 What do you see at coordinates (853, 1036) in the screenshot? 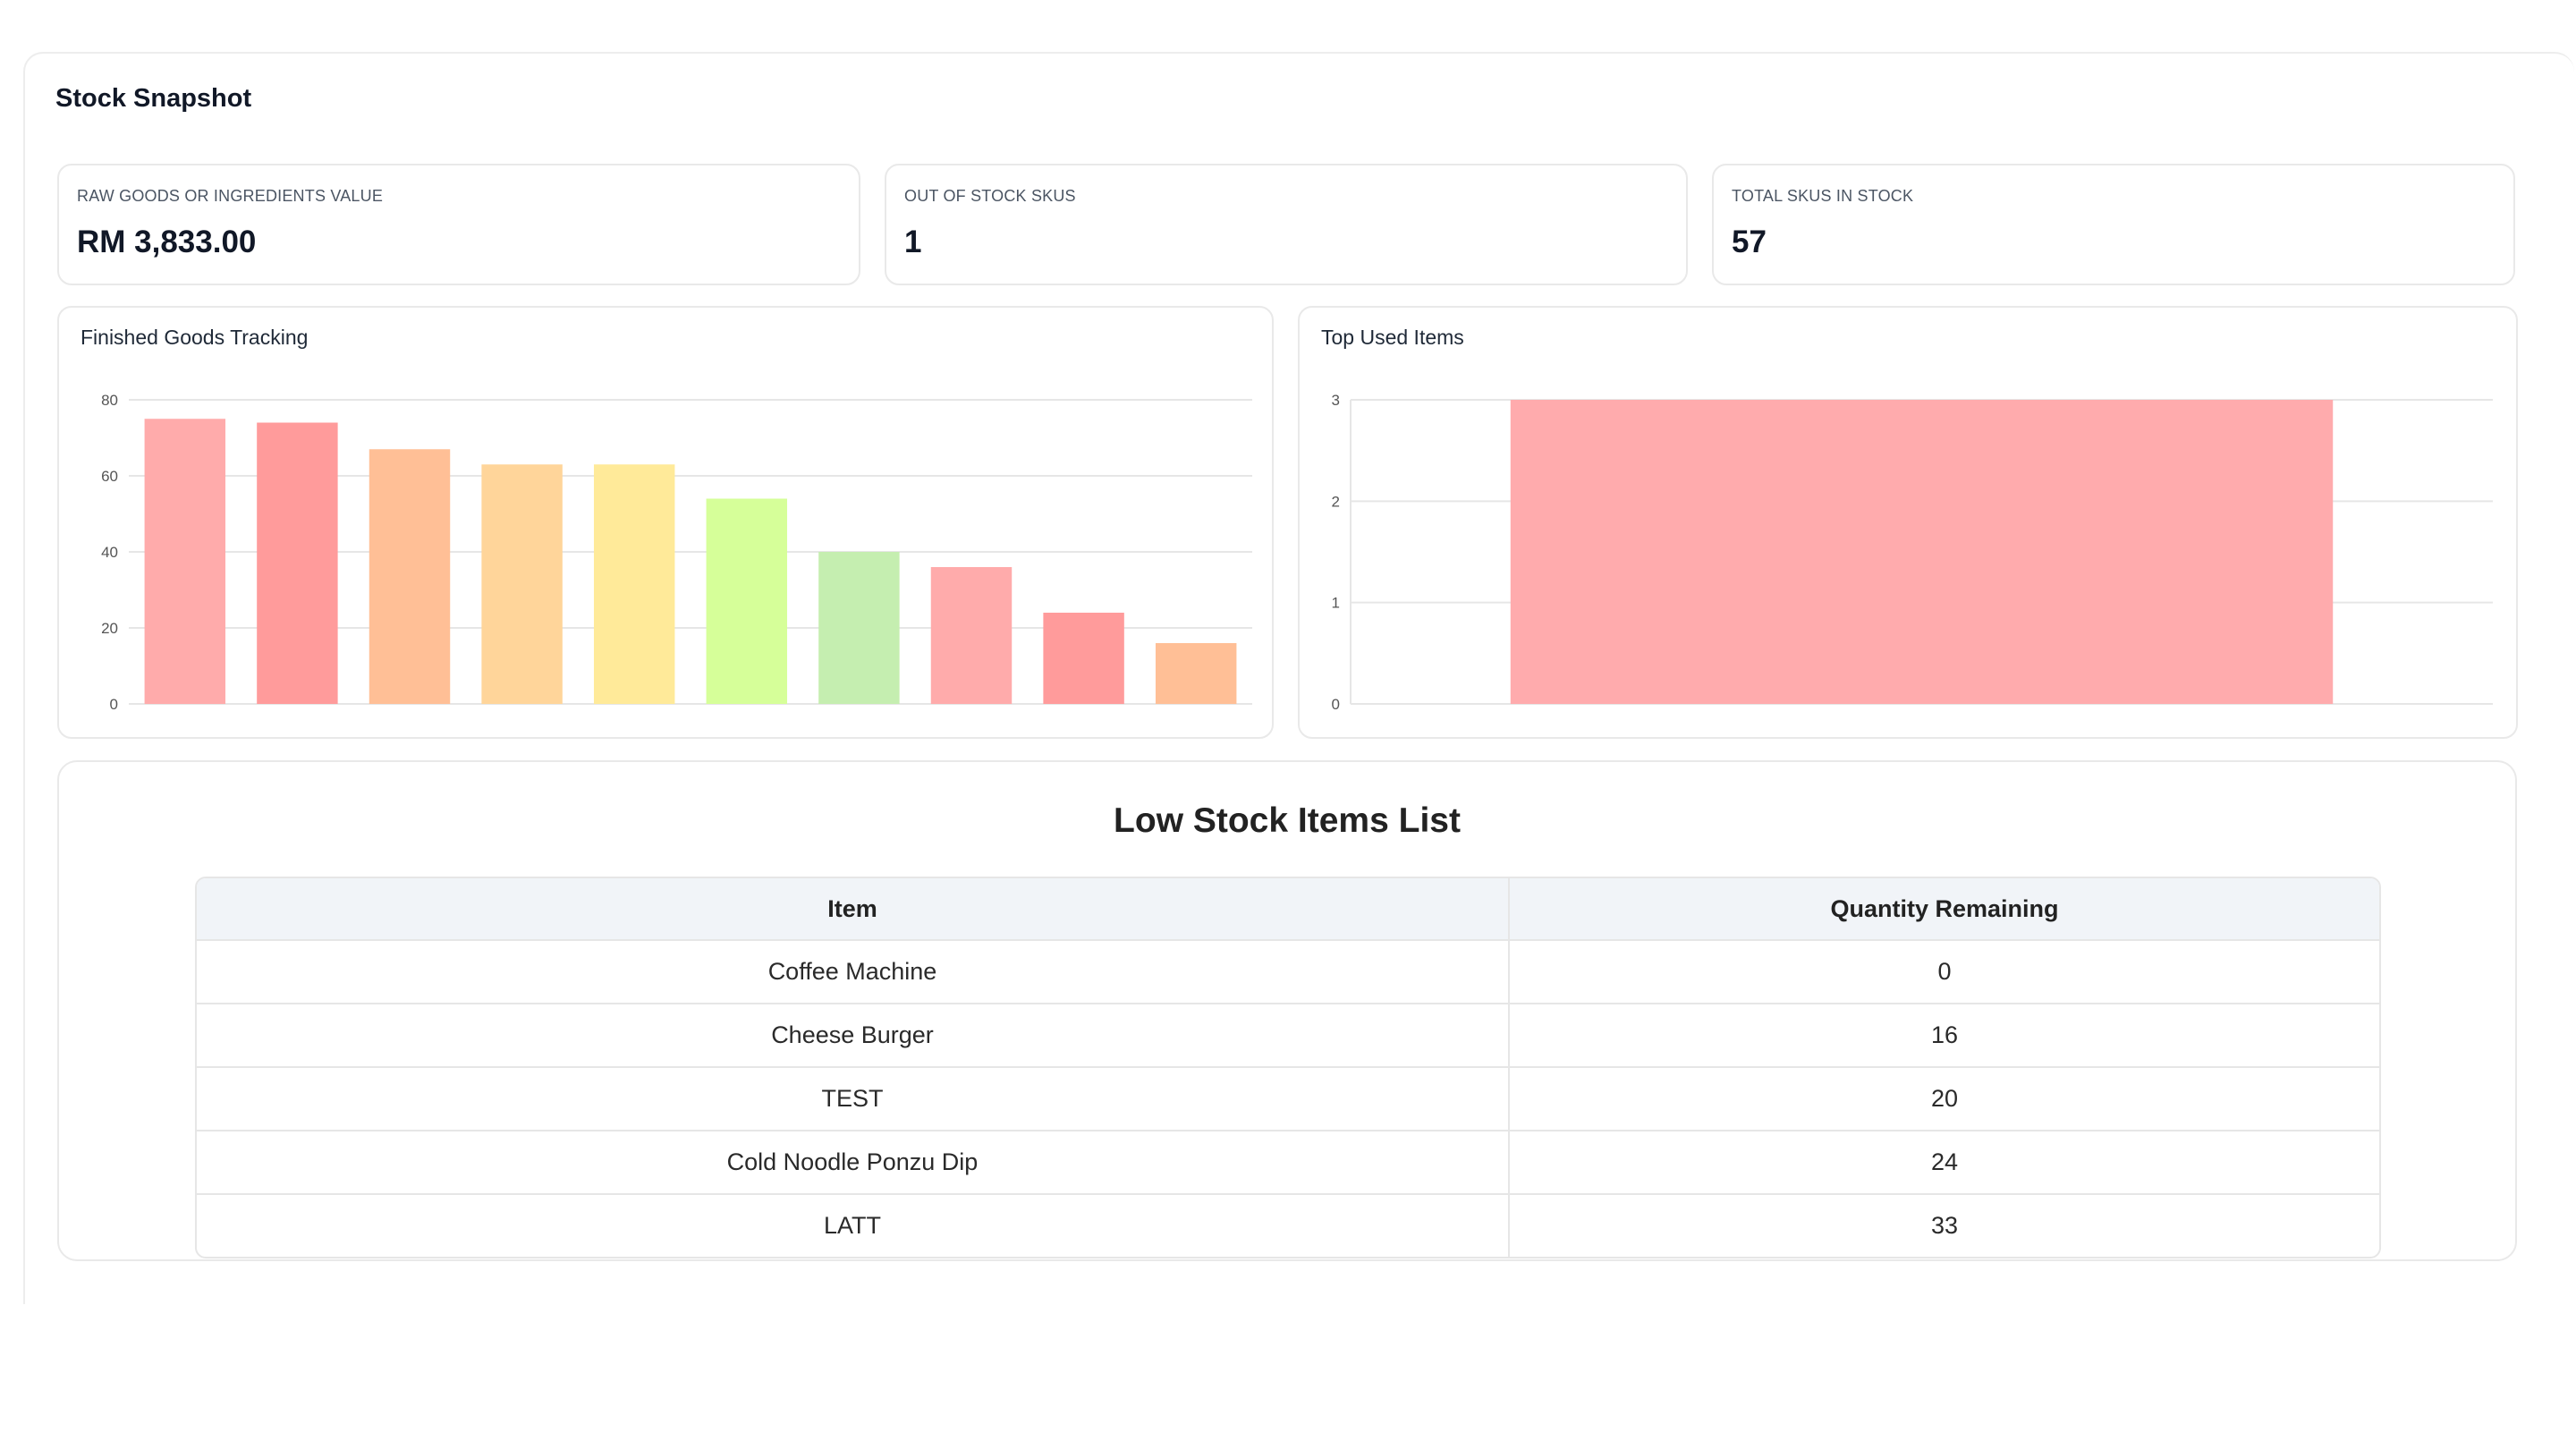
I see `item-cell: Cheese Burger` at bounding box center [853, 1036].